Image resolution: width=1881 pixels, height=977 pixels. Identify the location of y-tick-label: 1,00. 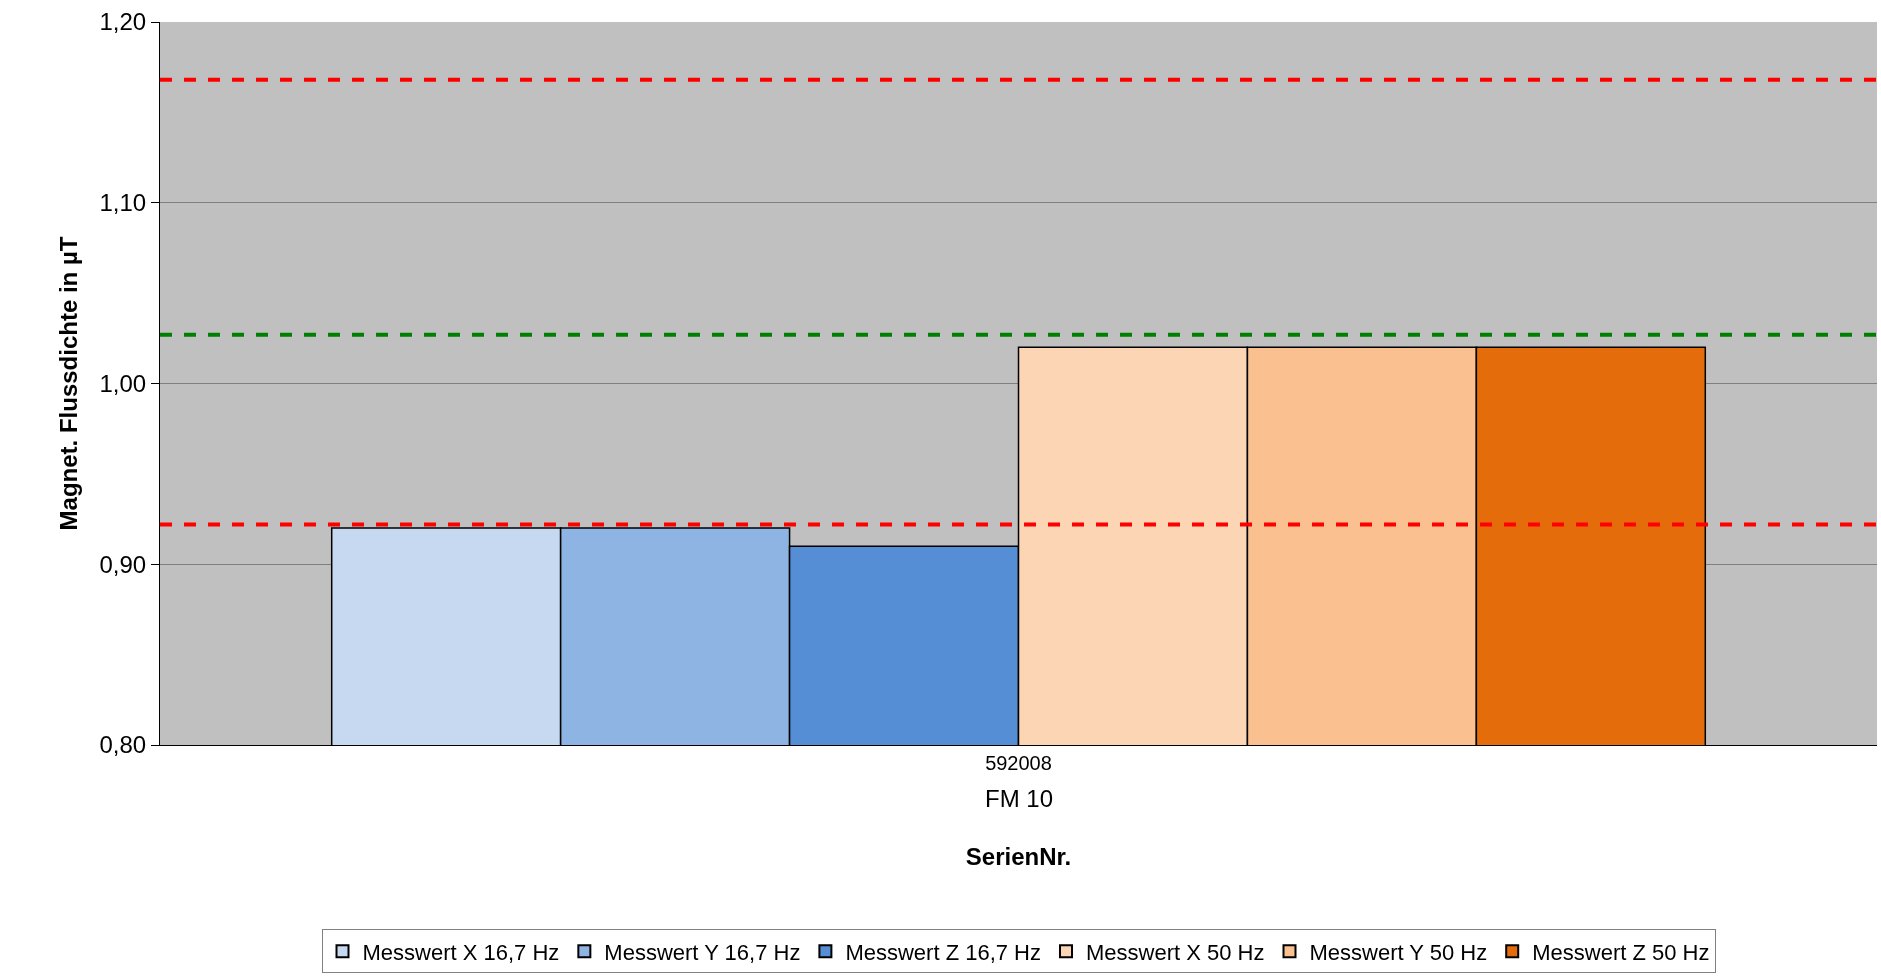
(123, 383).